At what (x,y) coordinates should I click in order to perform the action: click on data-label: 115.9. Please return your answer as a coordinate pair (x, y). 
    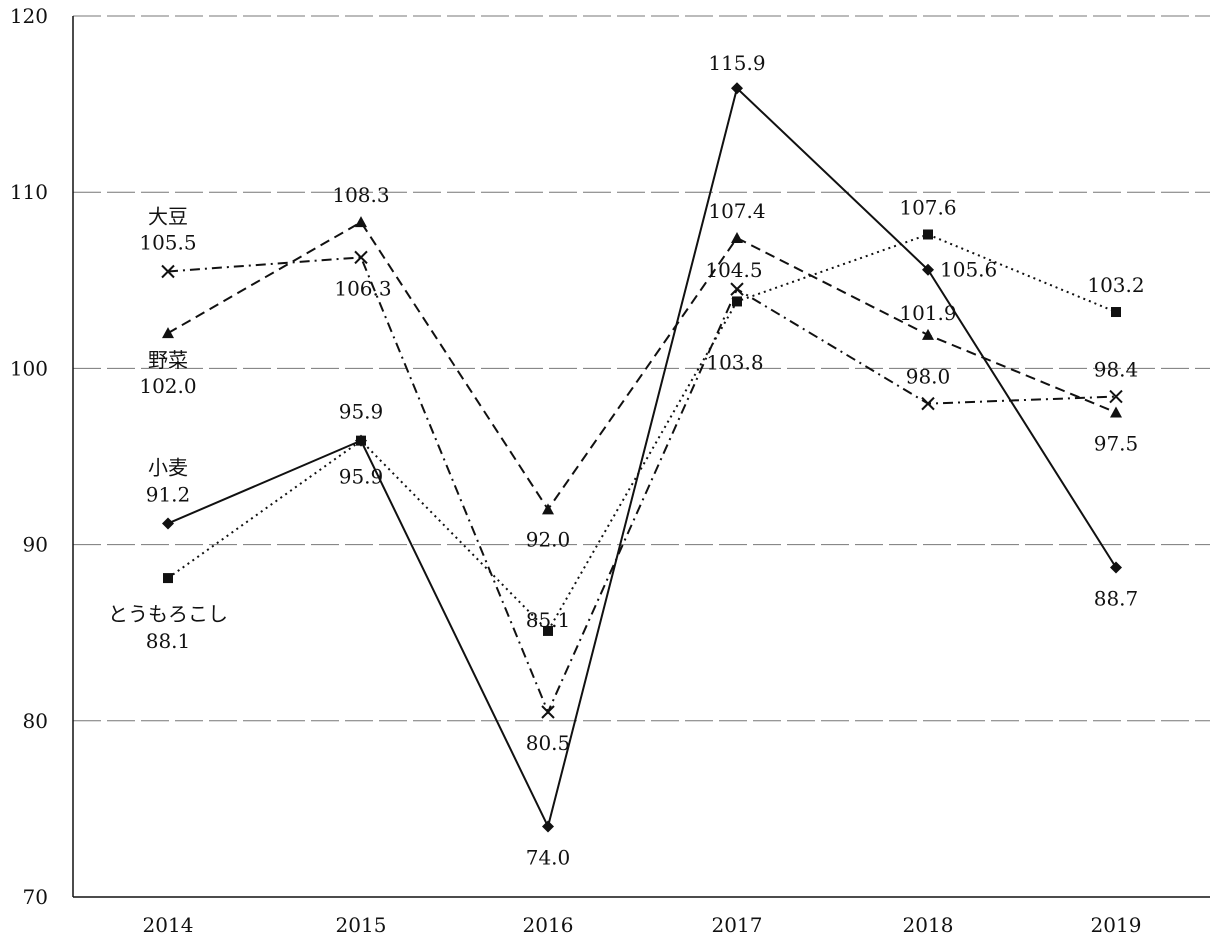
    Looking at the image, I should click on (736, 63).